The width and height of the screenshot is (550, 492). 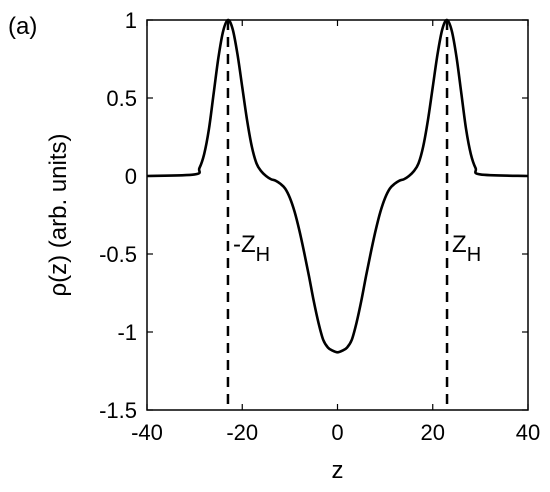 I want to click on x-axis-label: z, so click(x=338, y=470).